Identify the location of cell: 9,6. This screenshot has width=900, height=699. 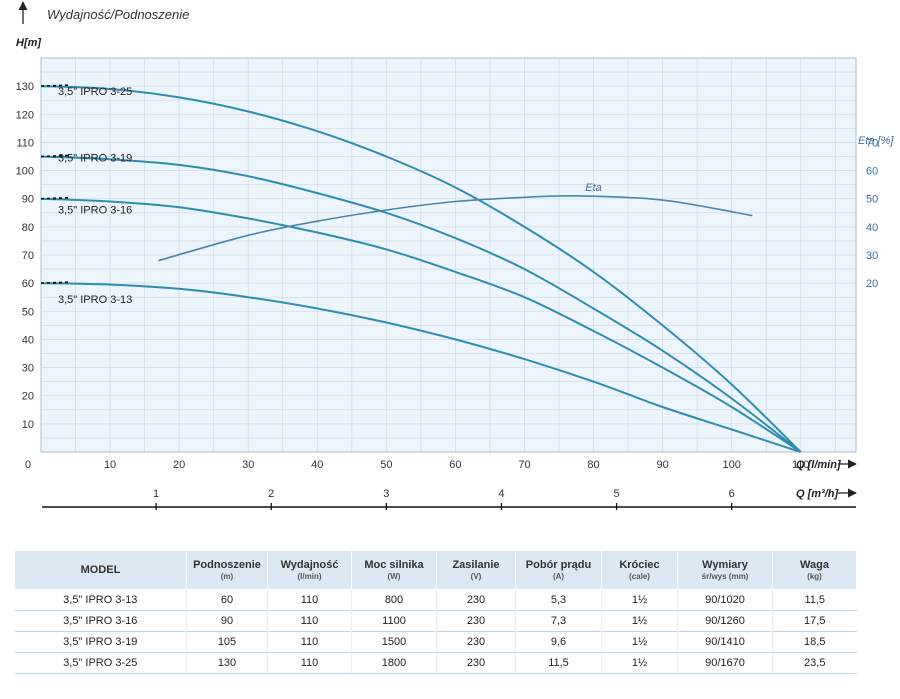
(558, 642).